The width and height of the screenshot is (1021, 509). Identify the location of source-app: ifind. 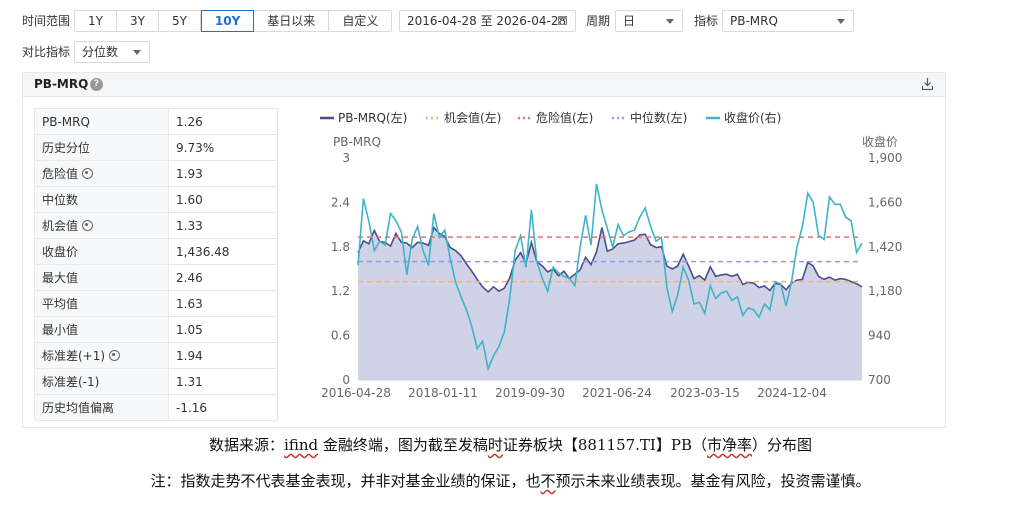
(301, 445).